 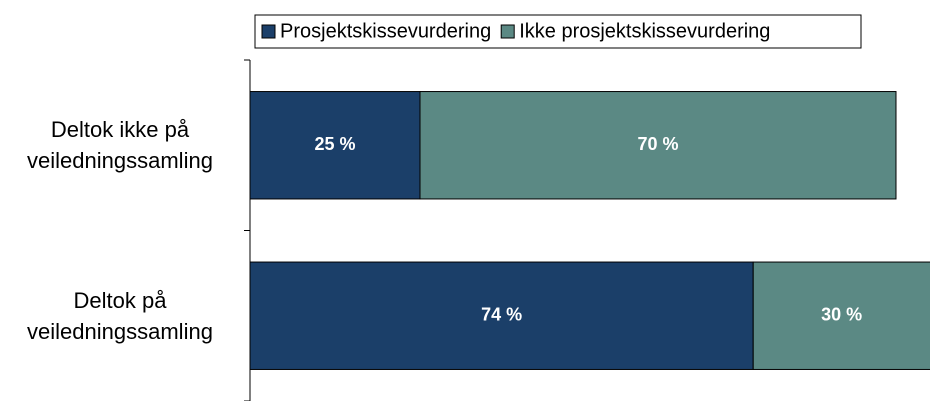 What do you see at coordinates (120, 145) in the screenshot?
I see `y-tick-label: Deltok ikke på veiledningssamling` at bounding box center [120, 145].